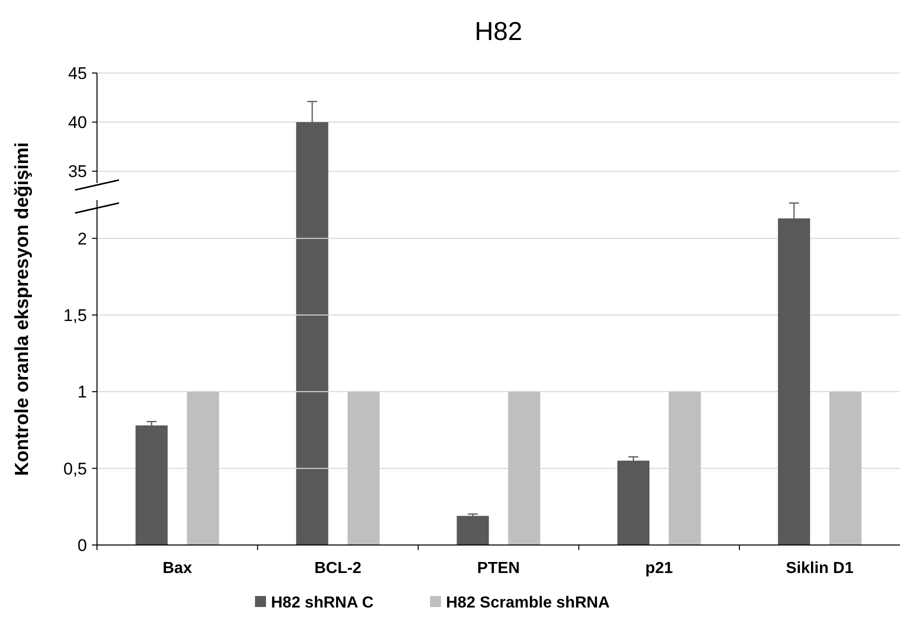  Describe the element at coordinates (338, 568) in the screenshot. I see `x-tick-label: BCL-2` at that location.